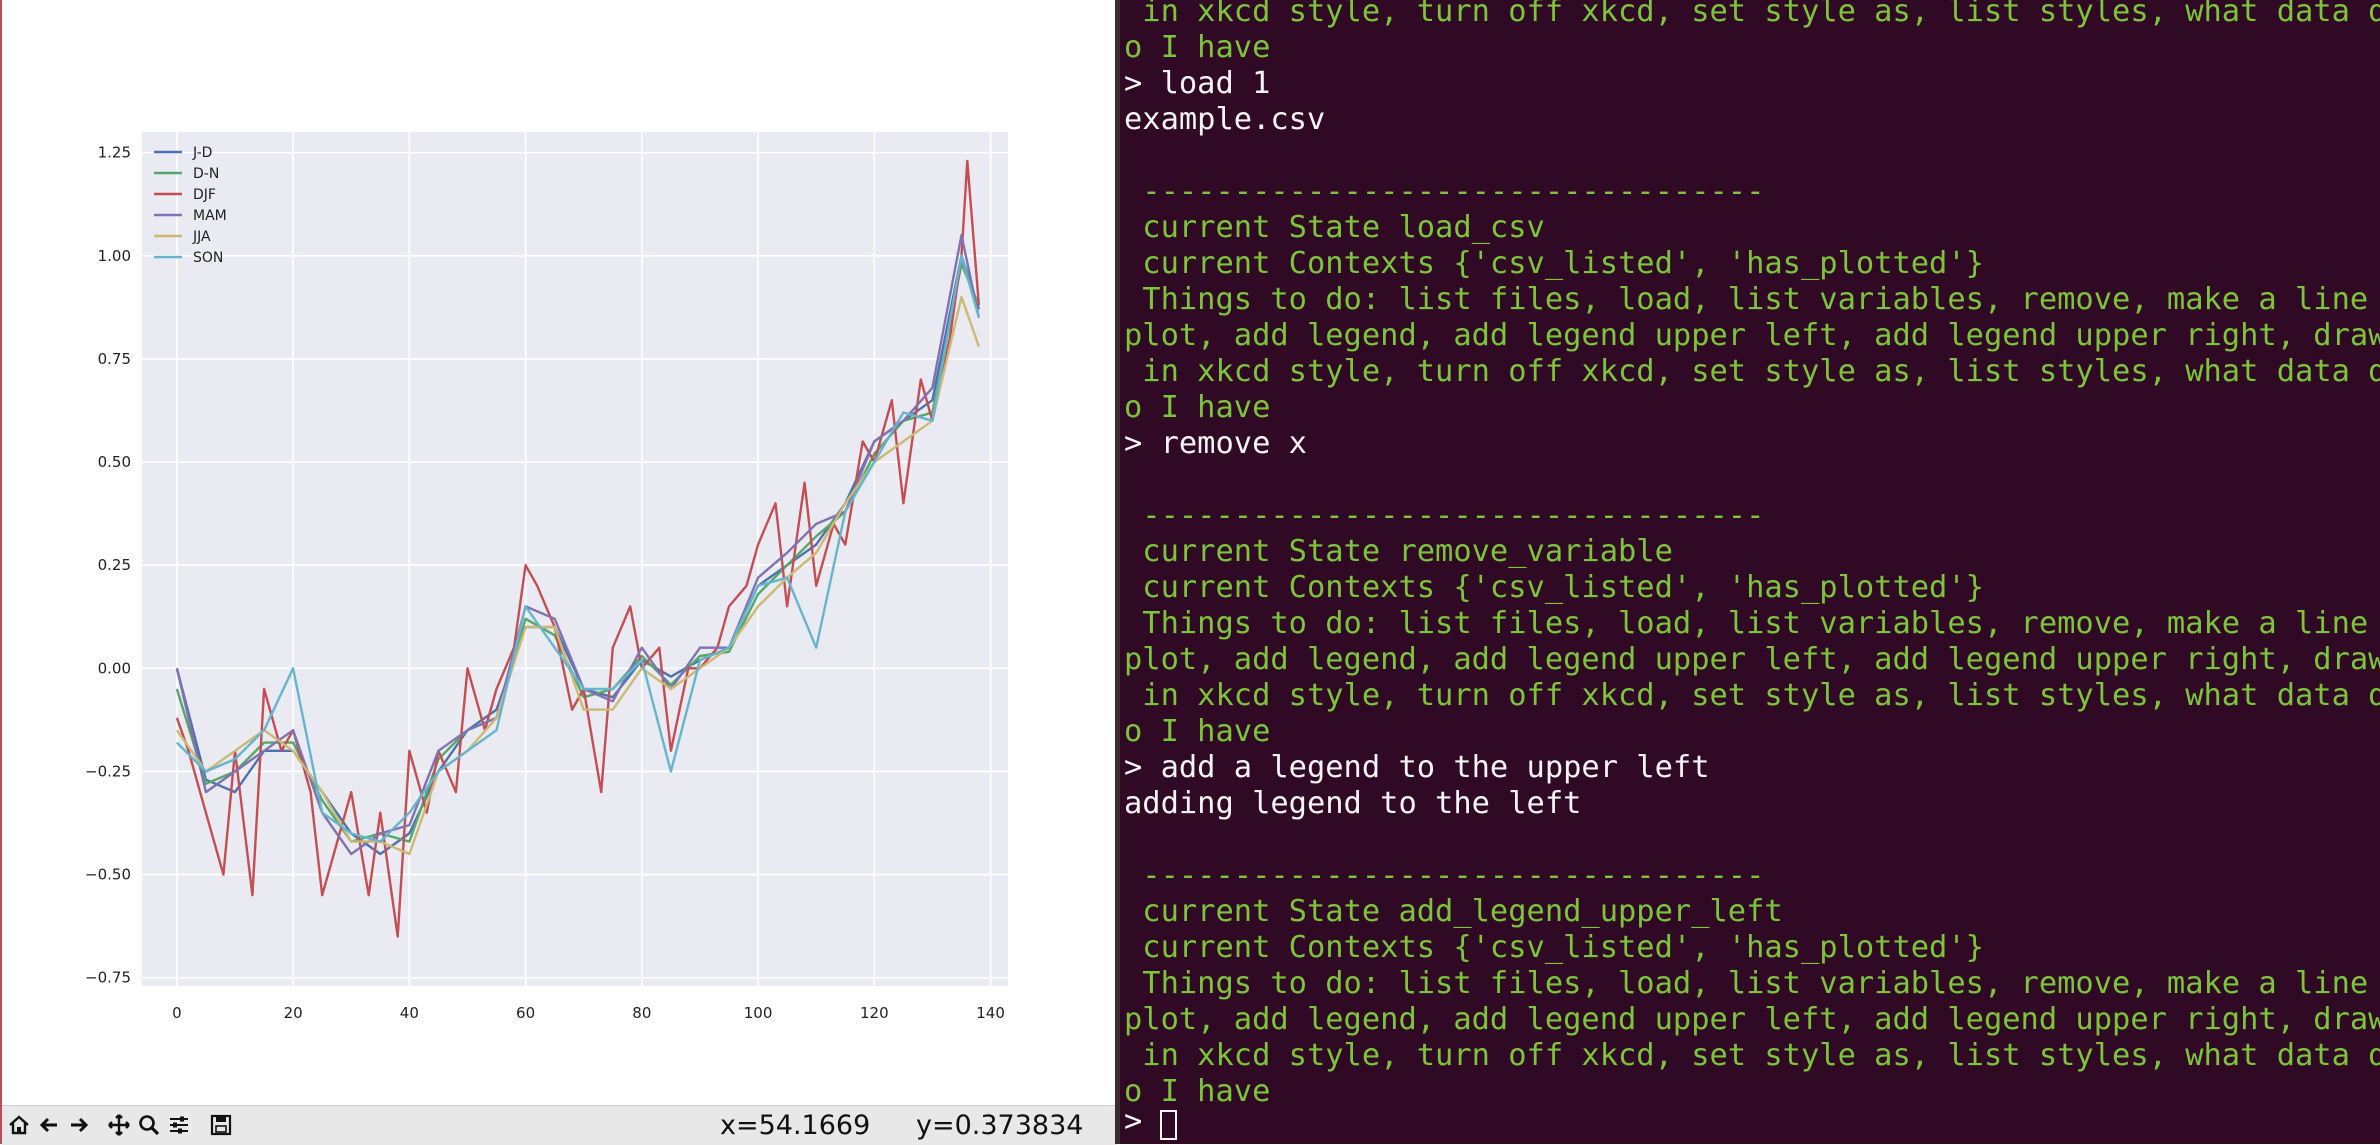  I want to click on y-tick-label: 1.00, so click(114, 256).